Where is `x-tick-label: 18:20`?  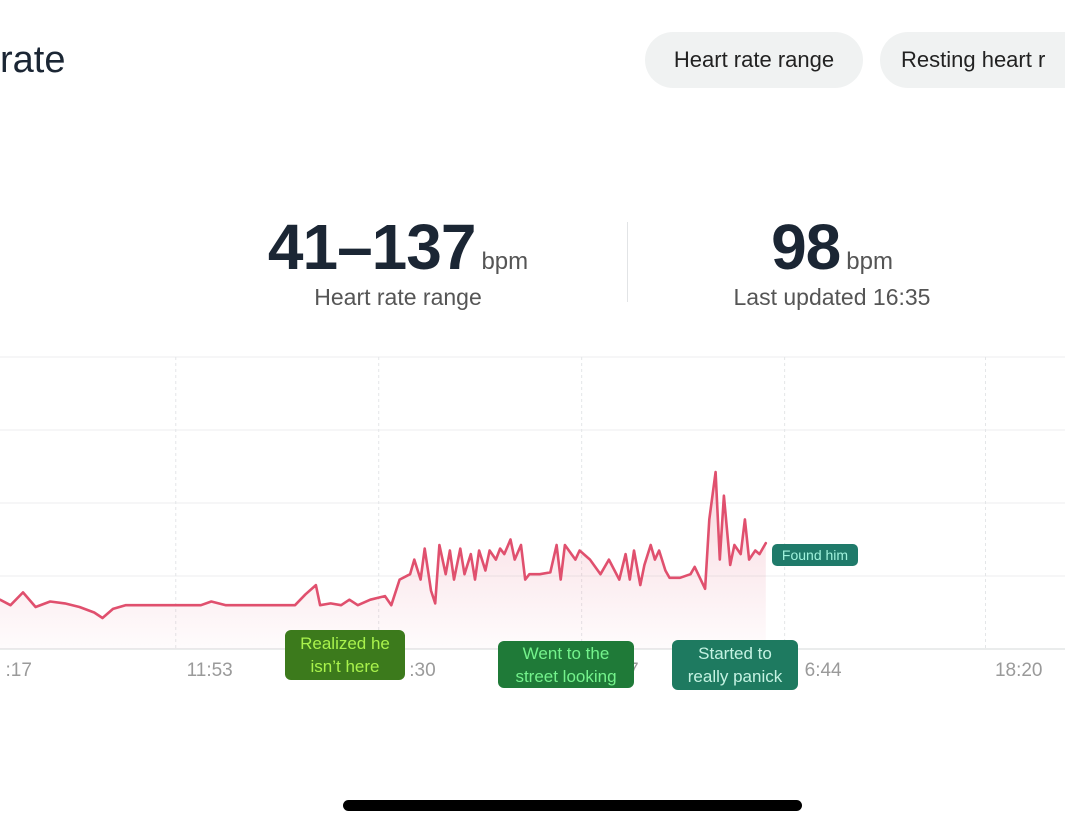
x-tick-label: 18:20 is located at coordinates (1019, 670).